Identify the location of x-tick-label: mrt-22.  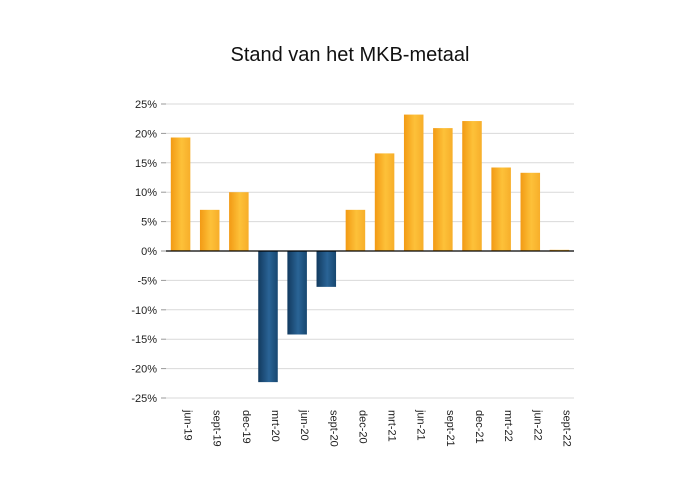
(508, 426).